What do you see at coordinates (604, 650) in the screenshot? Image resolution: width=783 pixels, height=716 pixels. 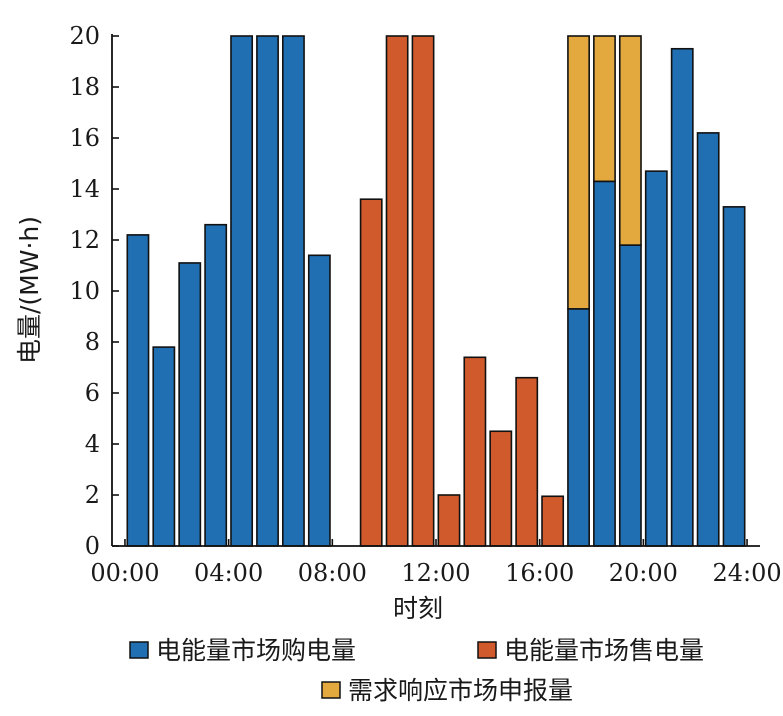 I see `legend-label-sell: 电能量市场售电量` at bounding box center [604, 650].